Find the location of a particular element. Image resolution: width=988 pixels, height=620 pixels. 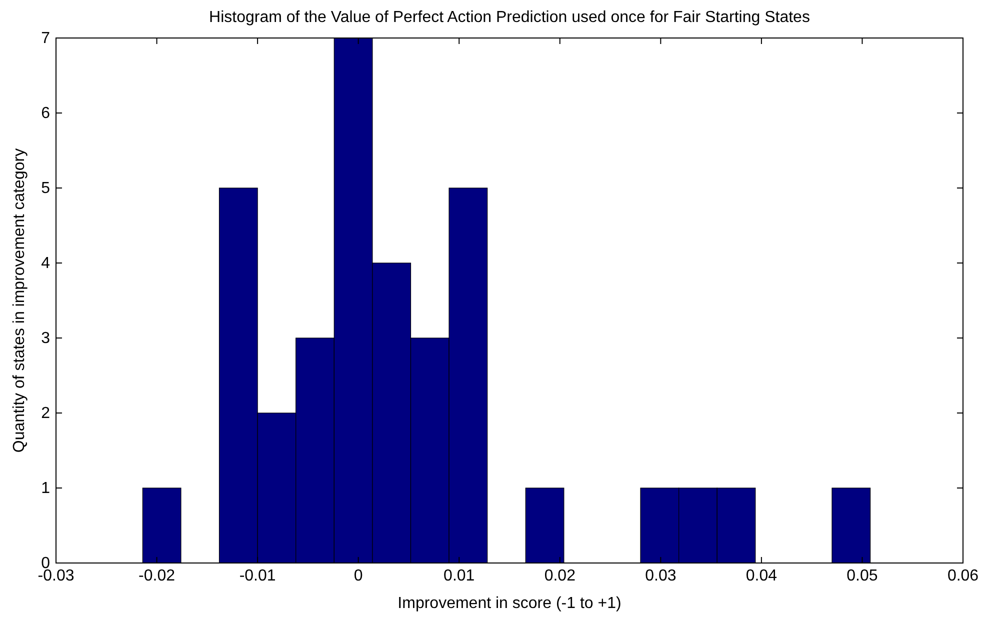

y-axis-title: Quantity of states in improvement category is located at coordinates (19, 300).